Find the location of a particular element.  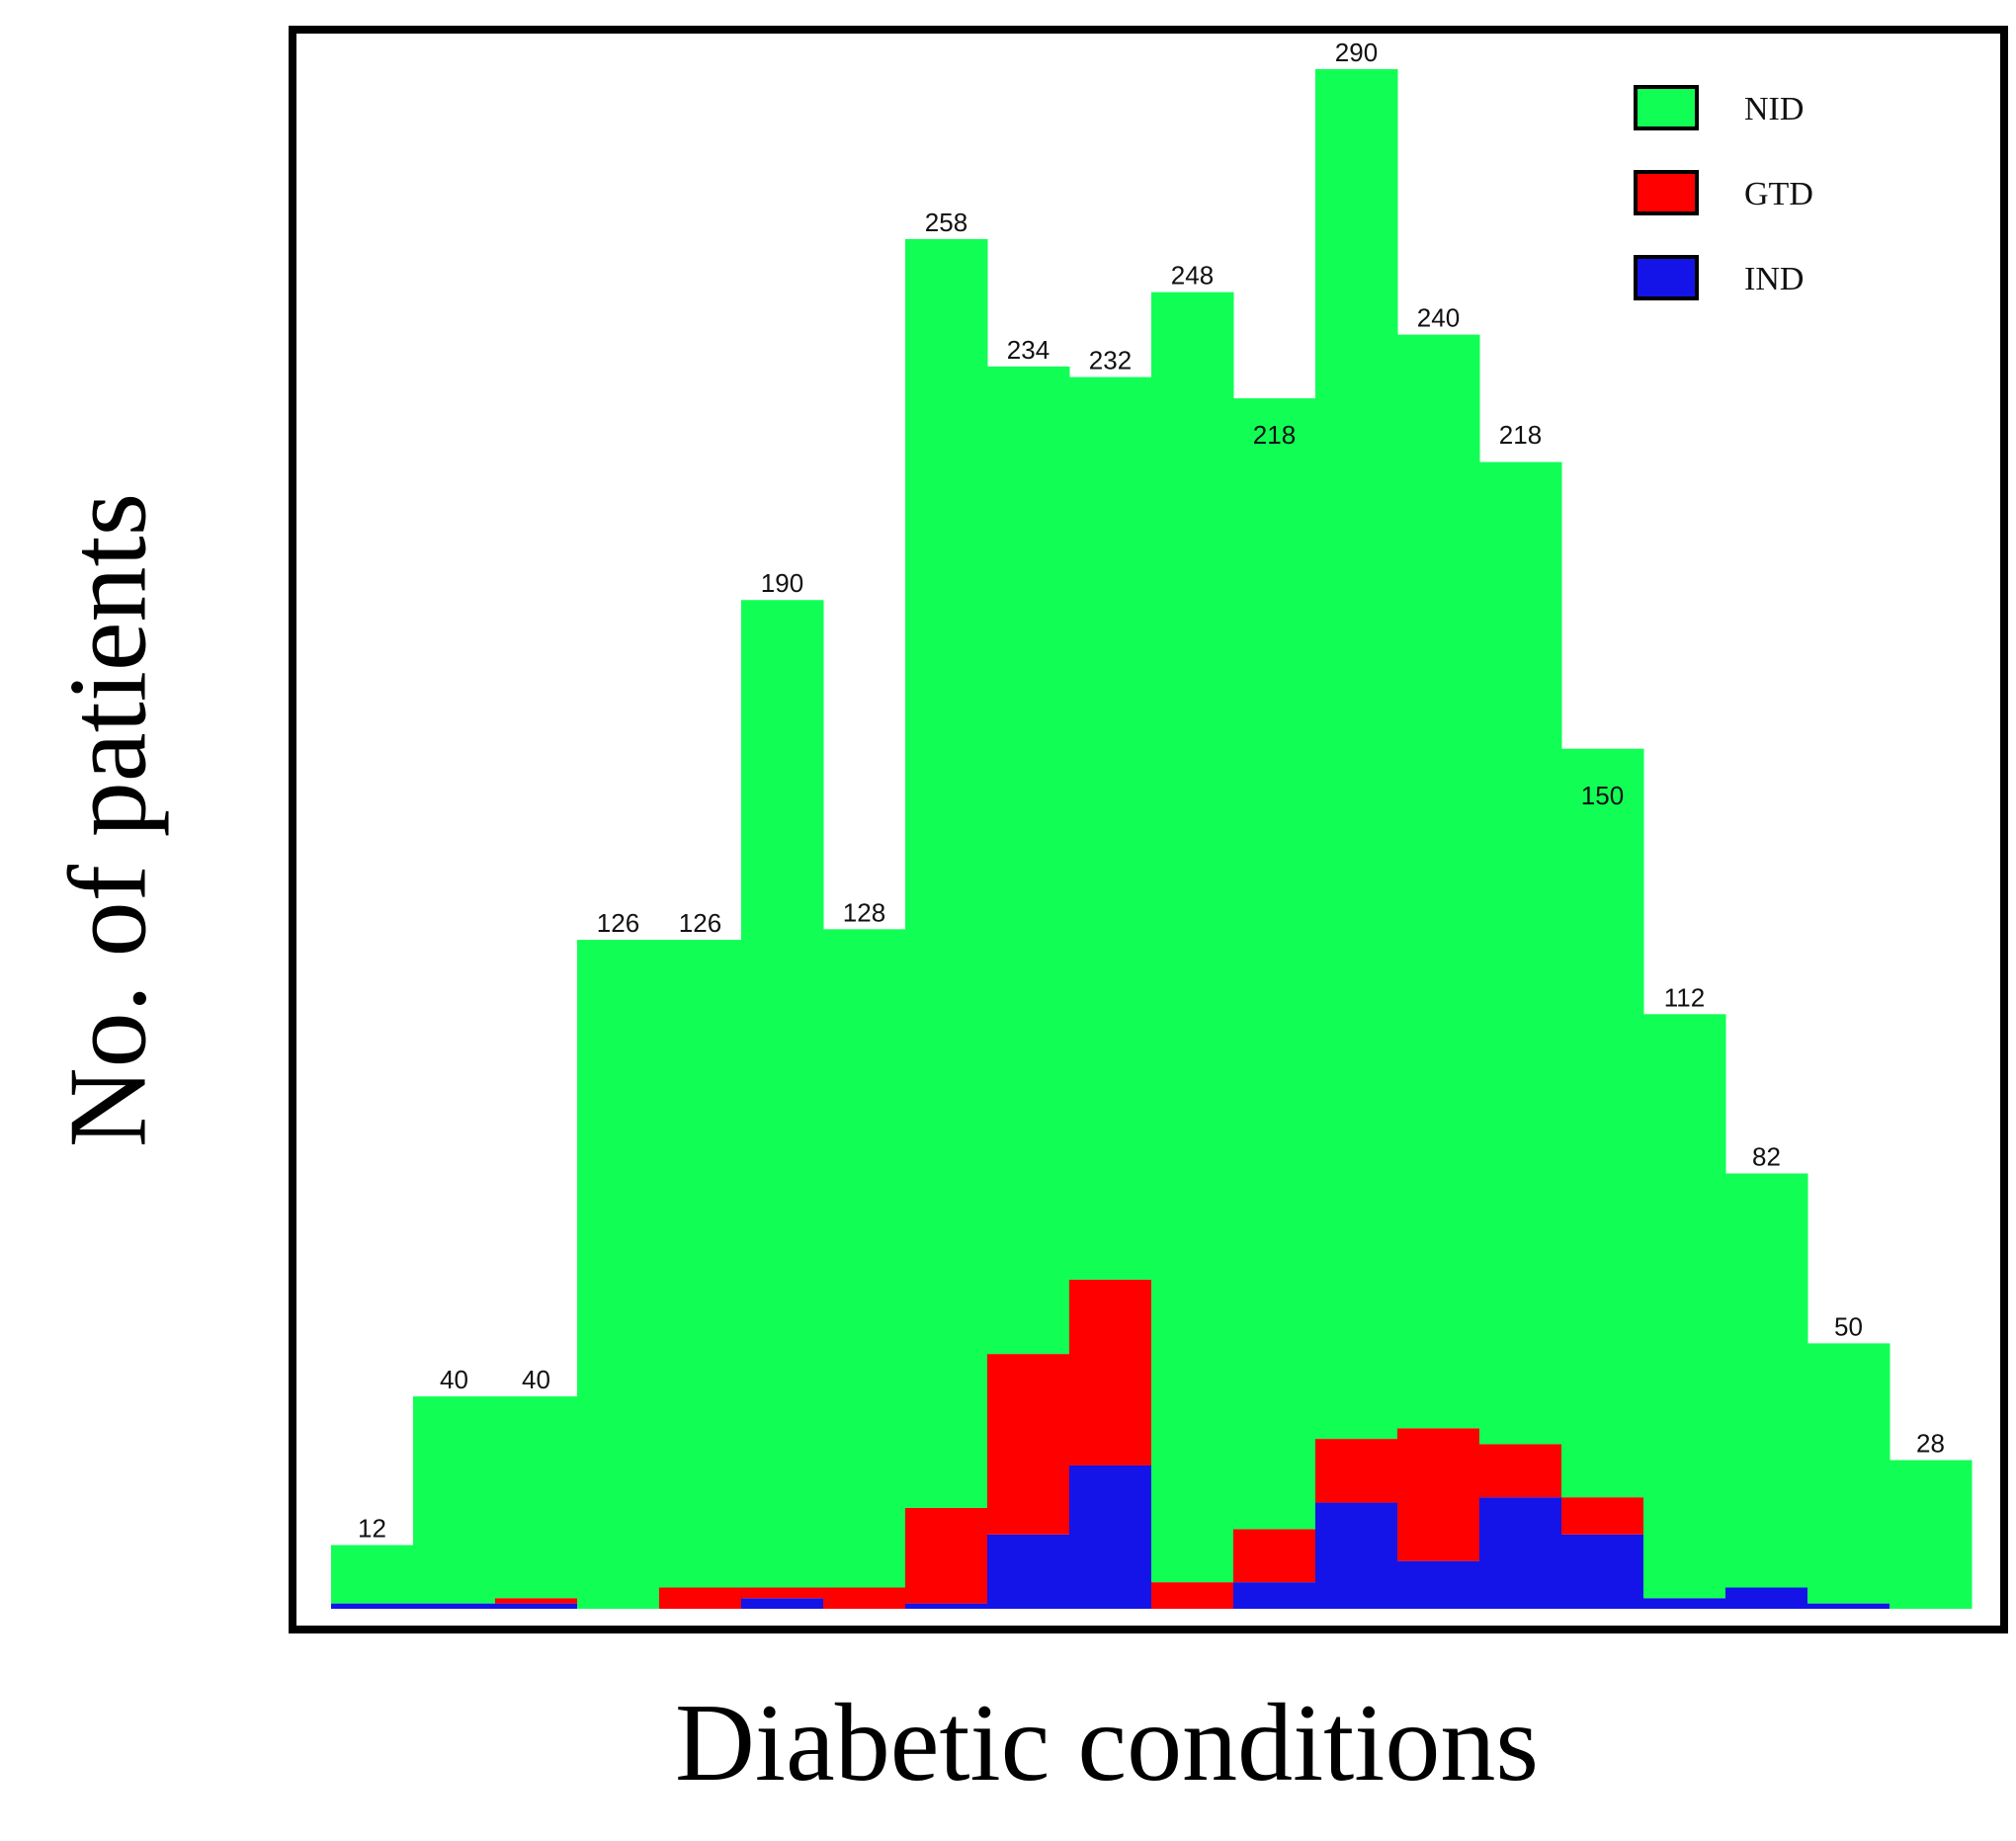

legend-label-nid: NID is located at coordinates (1774, 109).